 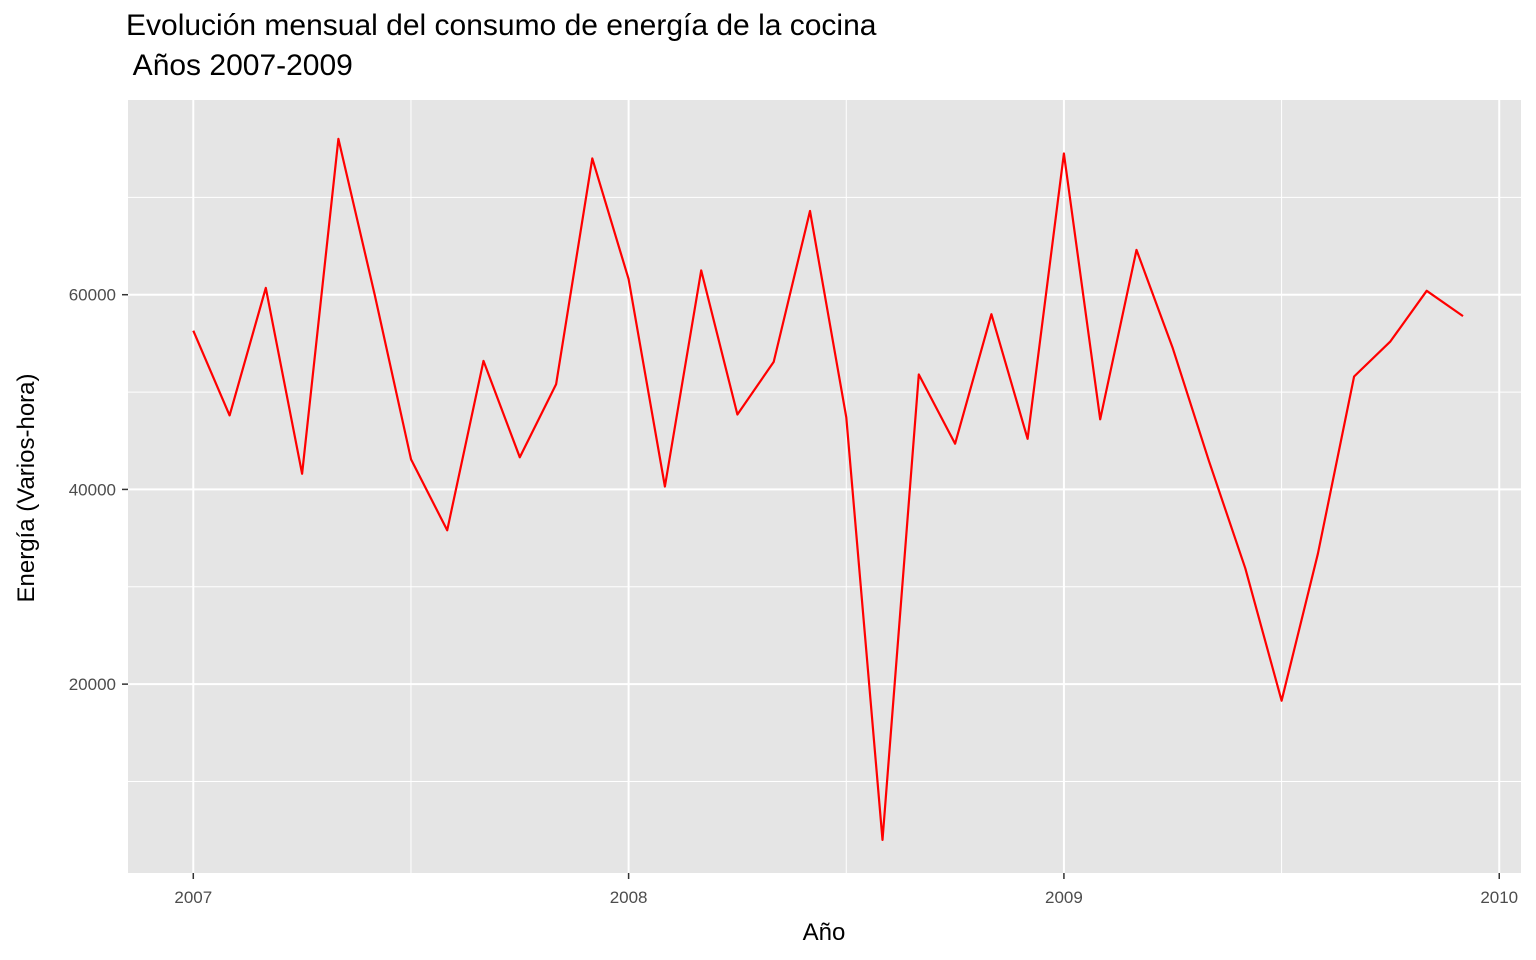 I want to click on x-tick-label: 2008, so click(x=629, y=897).